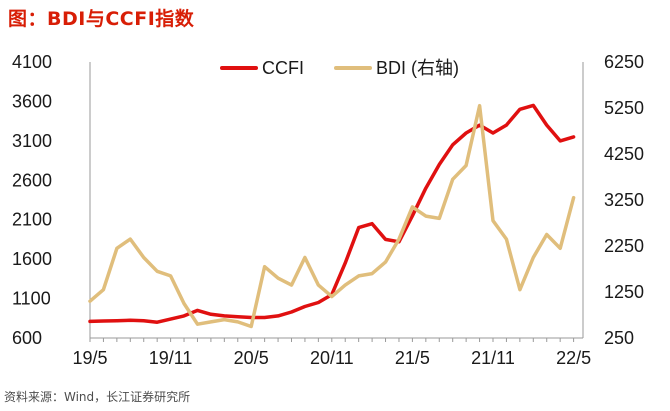 This screenshot has height=411, width=670. Describe the element at coordinates (171, 358) in the screenshot. I see `x-tick-label: 19/11` at that location.